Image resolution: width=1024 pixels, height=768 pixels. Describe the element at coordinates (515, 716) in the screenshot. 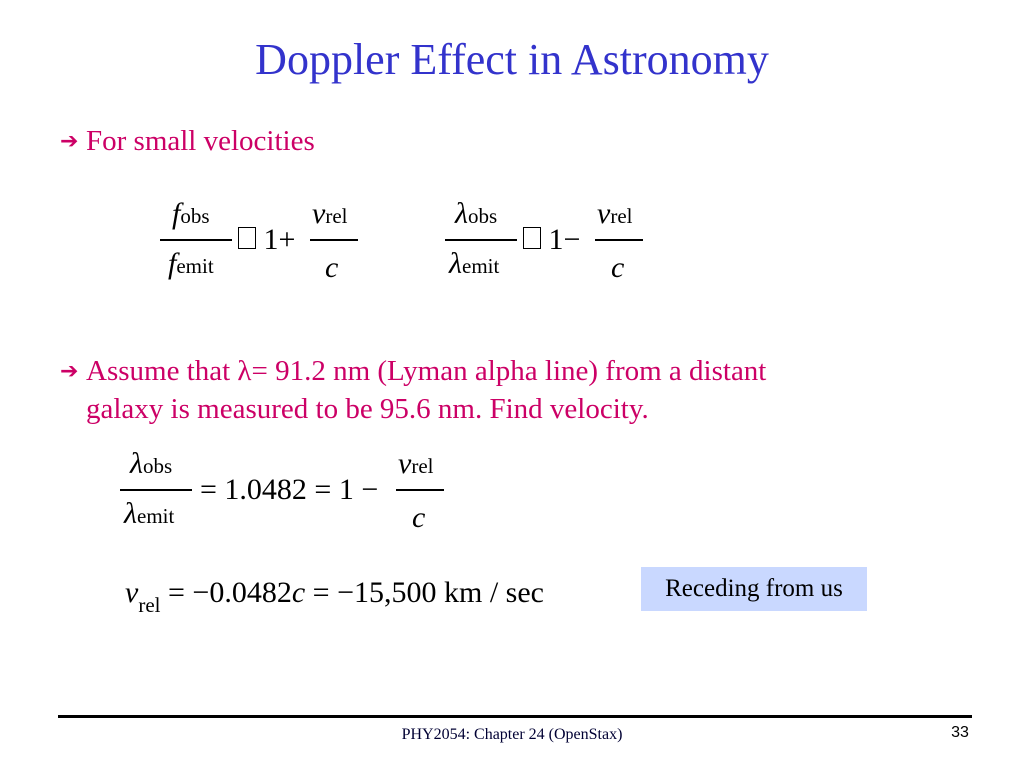

I see `footer-rule` at that location.